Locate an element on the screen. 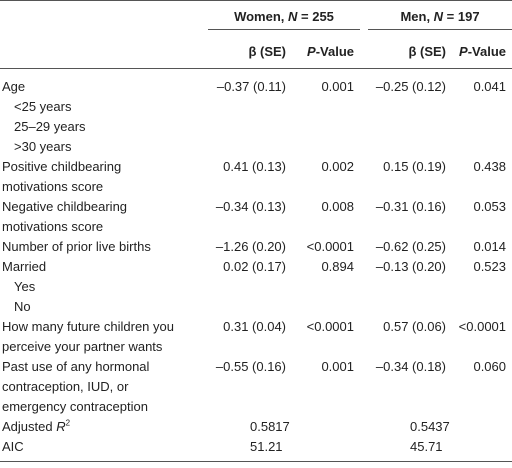 This screenshot has height=468, width=512. value: –0.62 (0.25) is located at coordinates (410, 246).